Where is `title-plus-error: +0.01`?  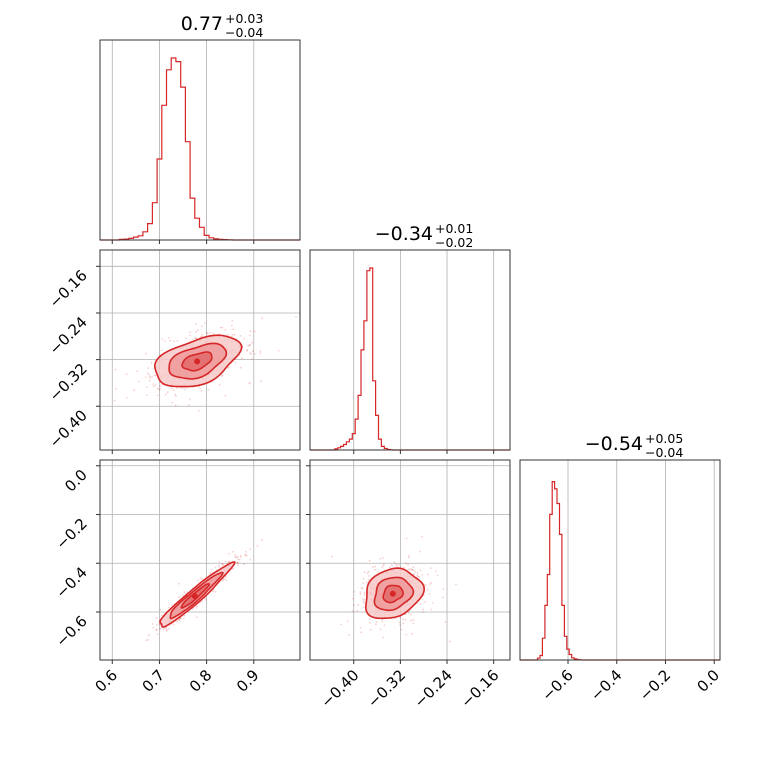 title-plus-error: +0.01 is located at coordinates (454, 228).